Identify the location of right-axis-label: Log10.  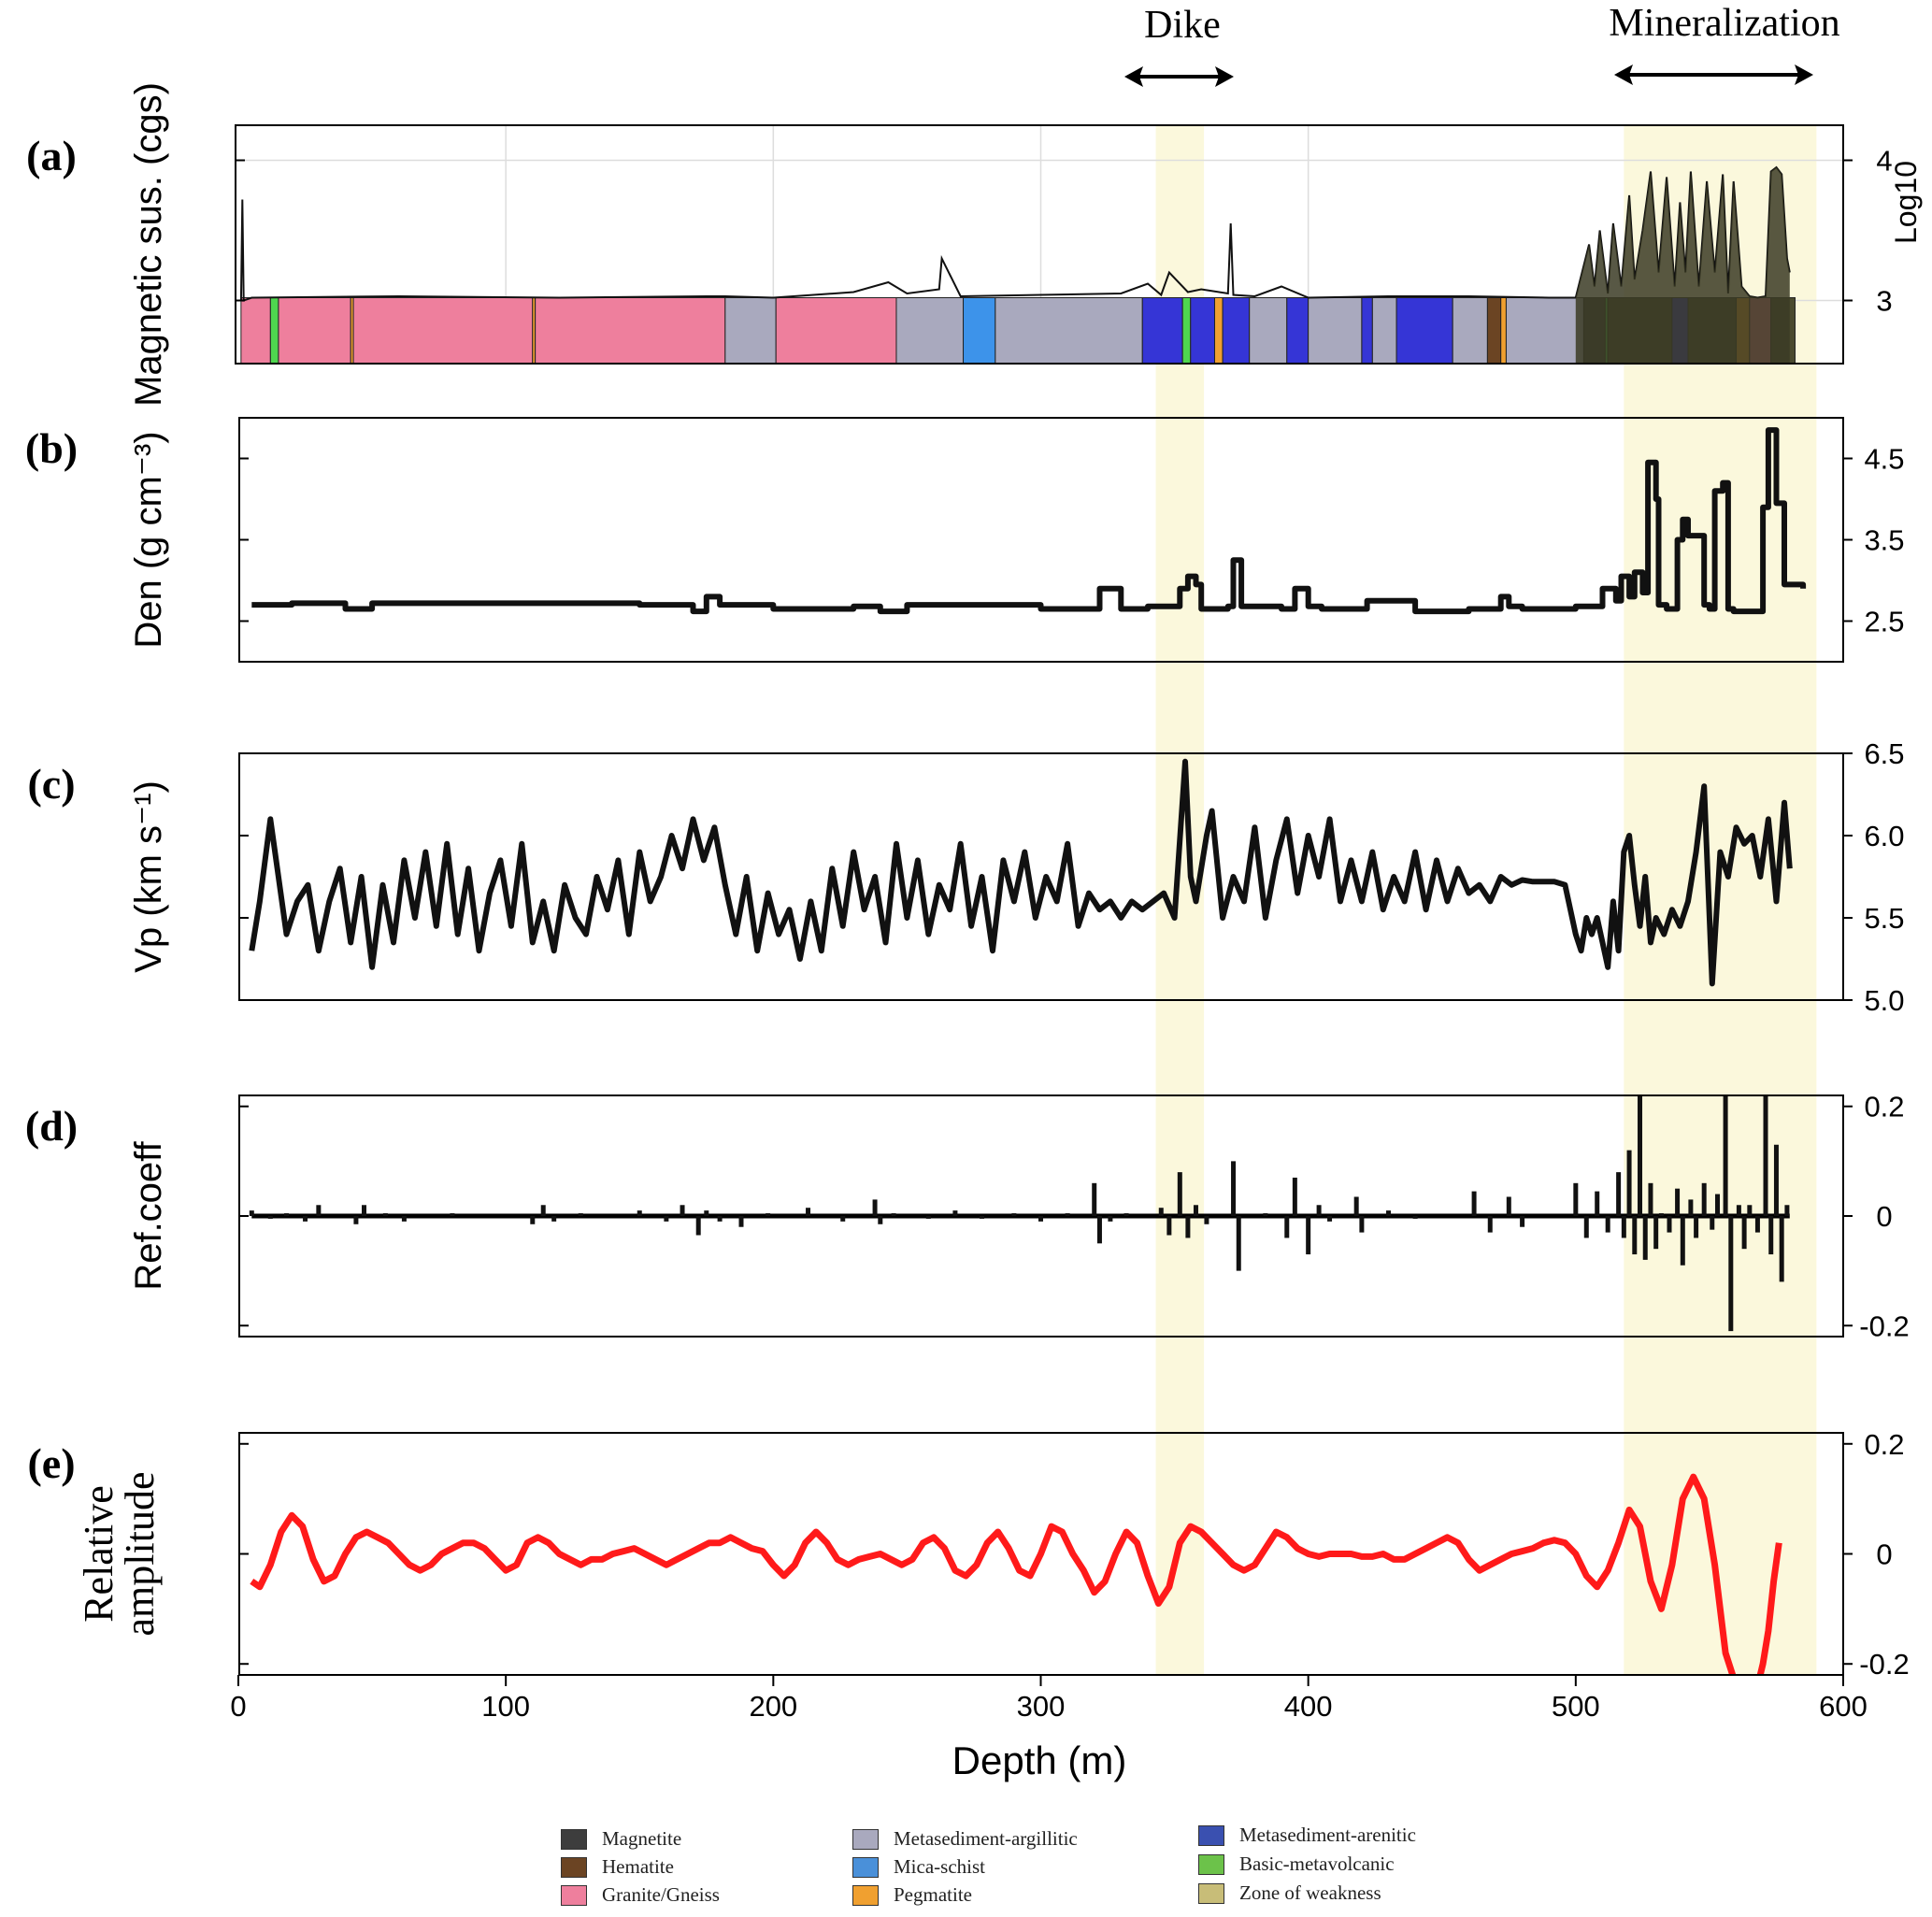
(1906, 202).